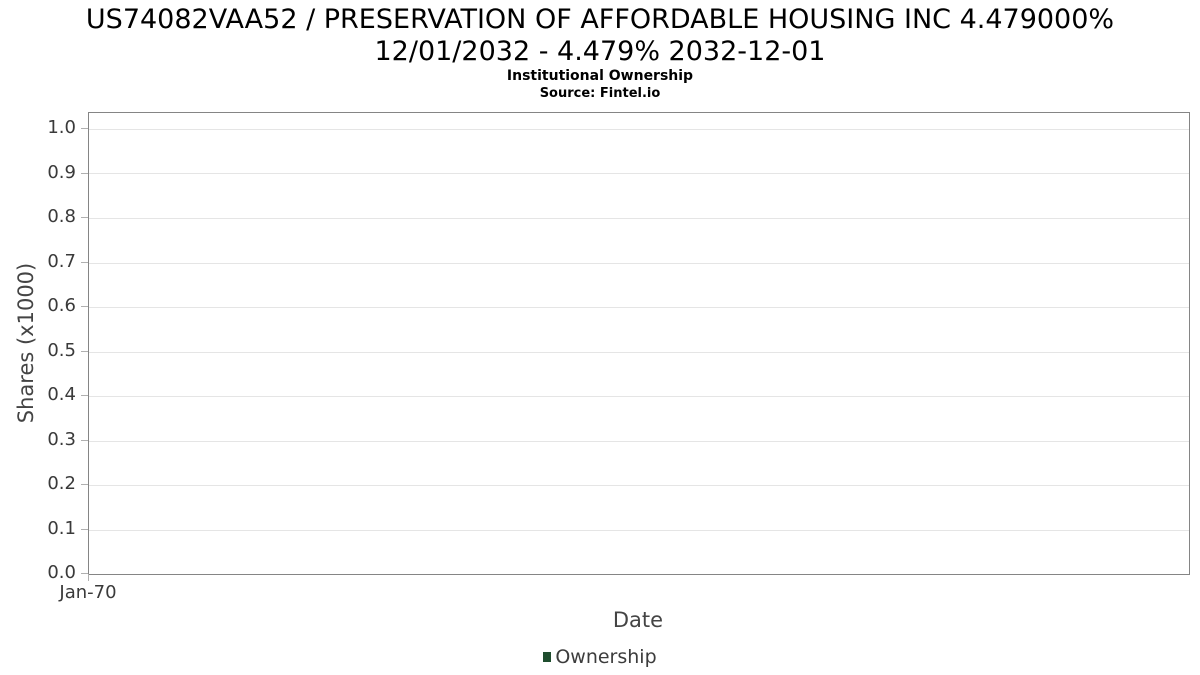  Describe the element at coordinates (600, 76) in the screenshot. I see `chart-subtitle: Institutional Ownership` at that location.